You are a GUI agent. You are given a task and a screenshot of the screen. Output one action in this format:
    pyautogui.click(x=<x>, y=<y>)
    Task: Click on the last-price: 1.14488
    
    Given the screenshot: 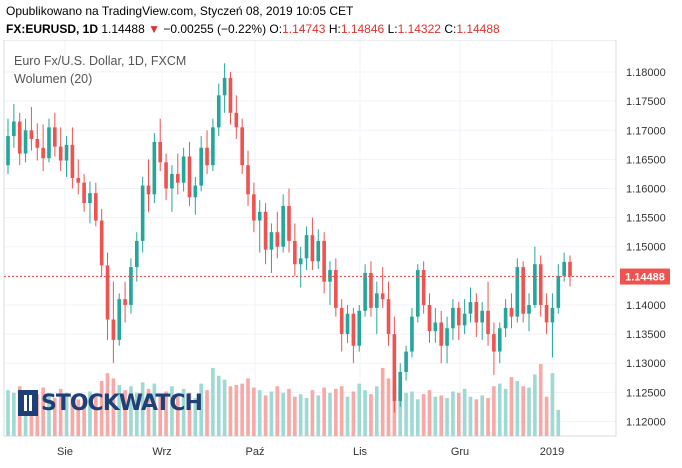 What is the action you would take?
    pyautogui.click(x=123, y=29)
    